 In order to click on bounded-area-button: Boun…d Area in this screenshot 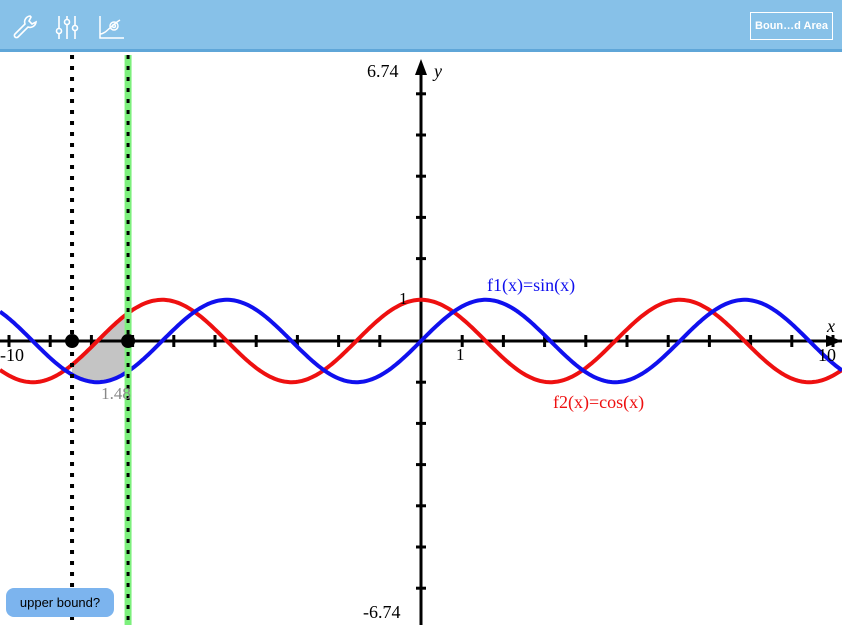, I will do `click(791, 26)`.